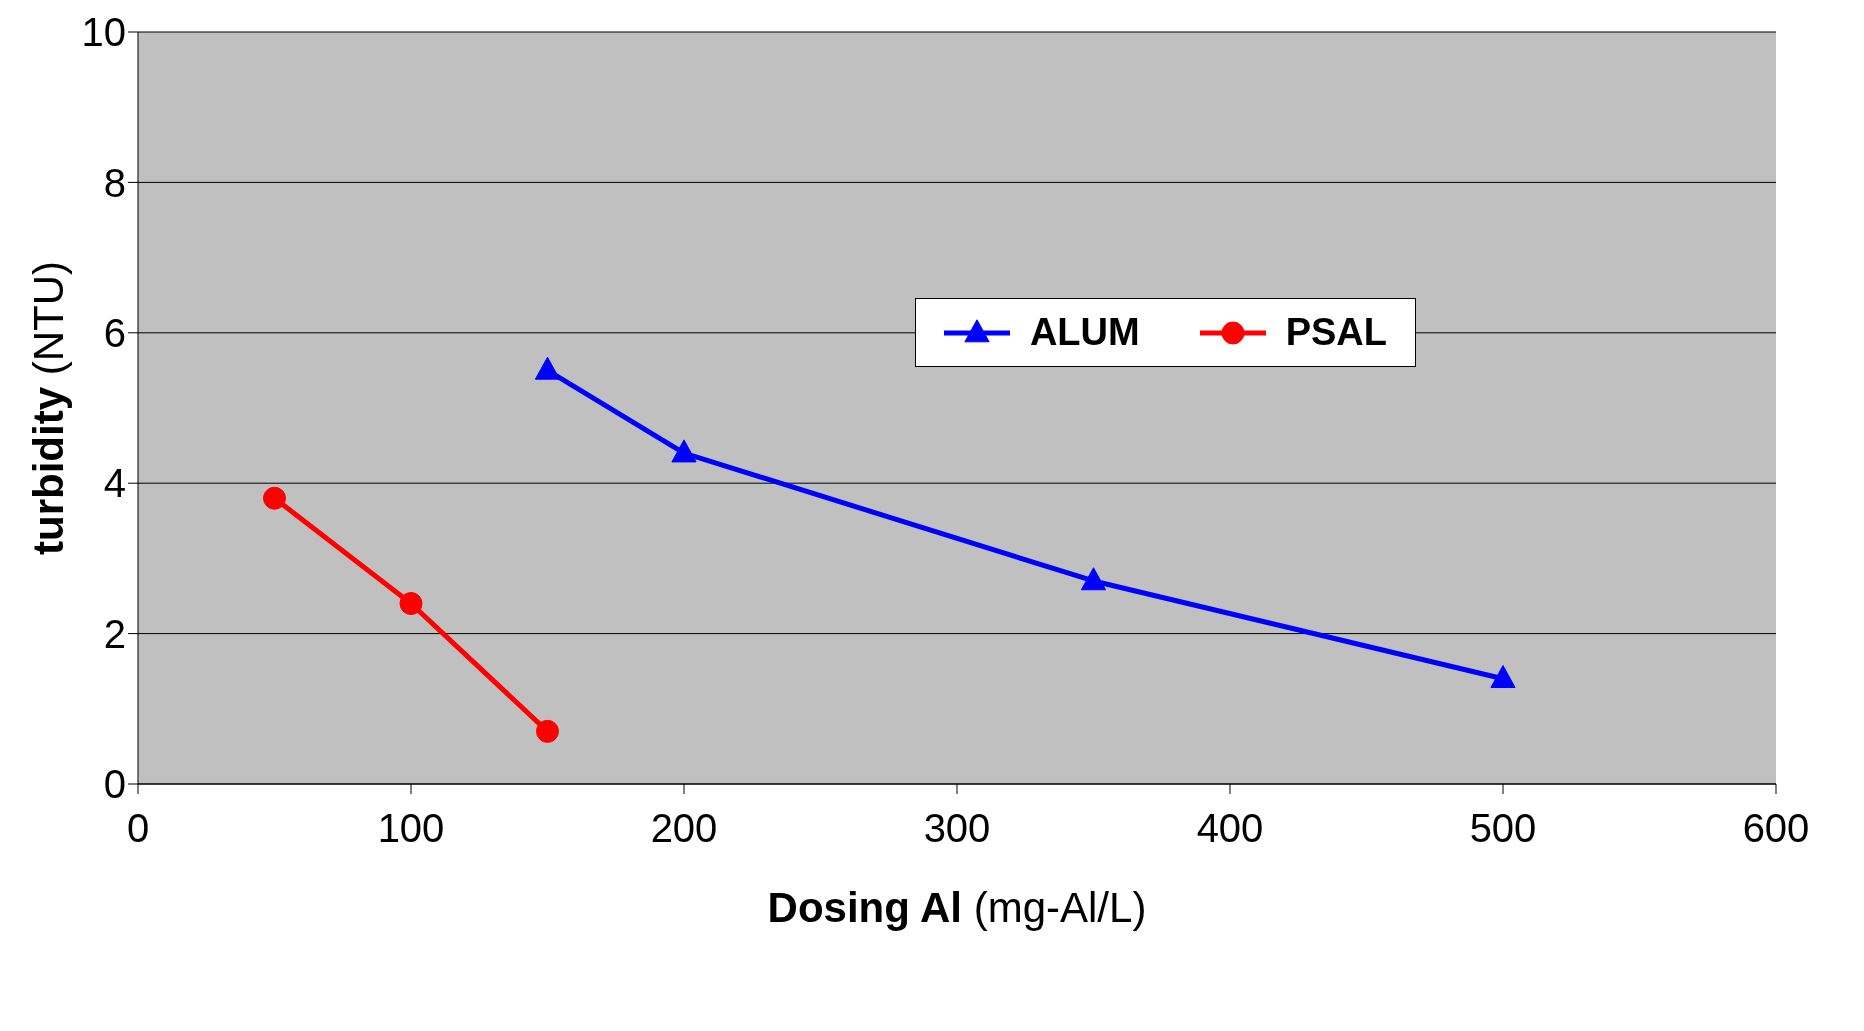  What do you see at coordinates (103, 32) in the screenshot?
I see `y-tick-label: 10` at bounding box center [103, 32].